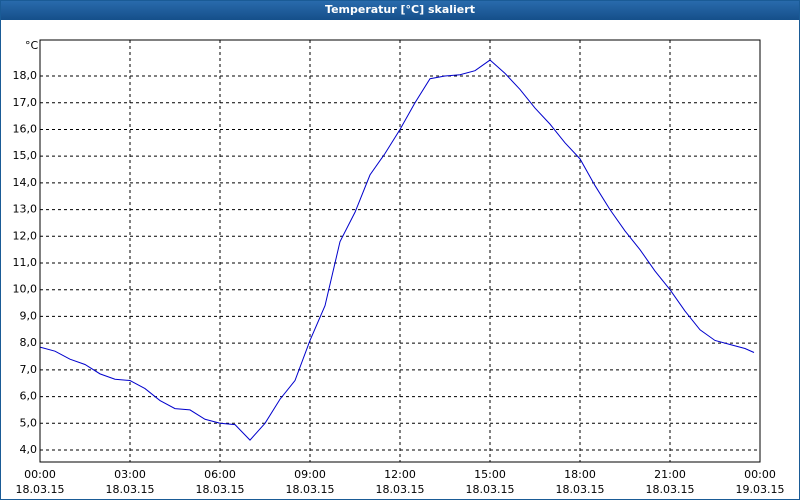 This screenshot has height=500, width=800. I want to click on y-axis-label: °C, so click(32, 45).